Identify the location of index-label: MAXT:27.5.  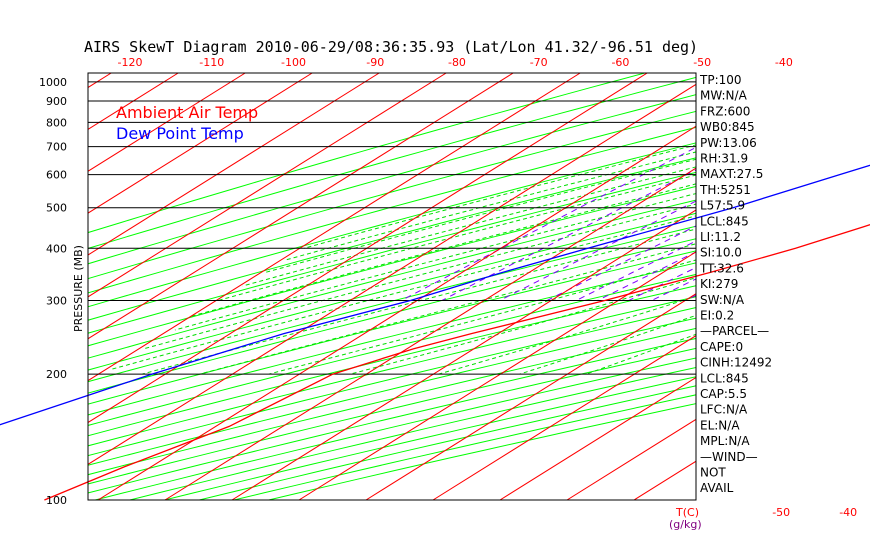
(731, 174).